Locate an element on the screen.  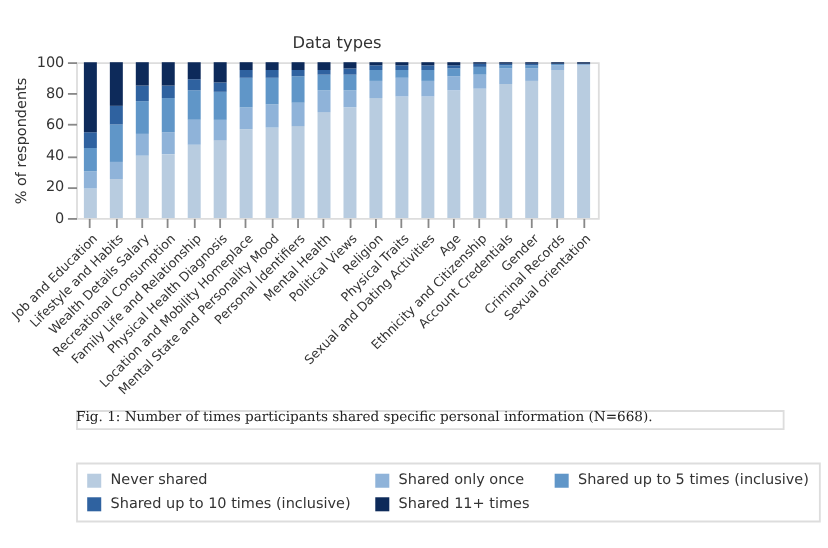
legend-label: Shared 11+ times is located at coordinates (464, 502).